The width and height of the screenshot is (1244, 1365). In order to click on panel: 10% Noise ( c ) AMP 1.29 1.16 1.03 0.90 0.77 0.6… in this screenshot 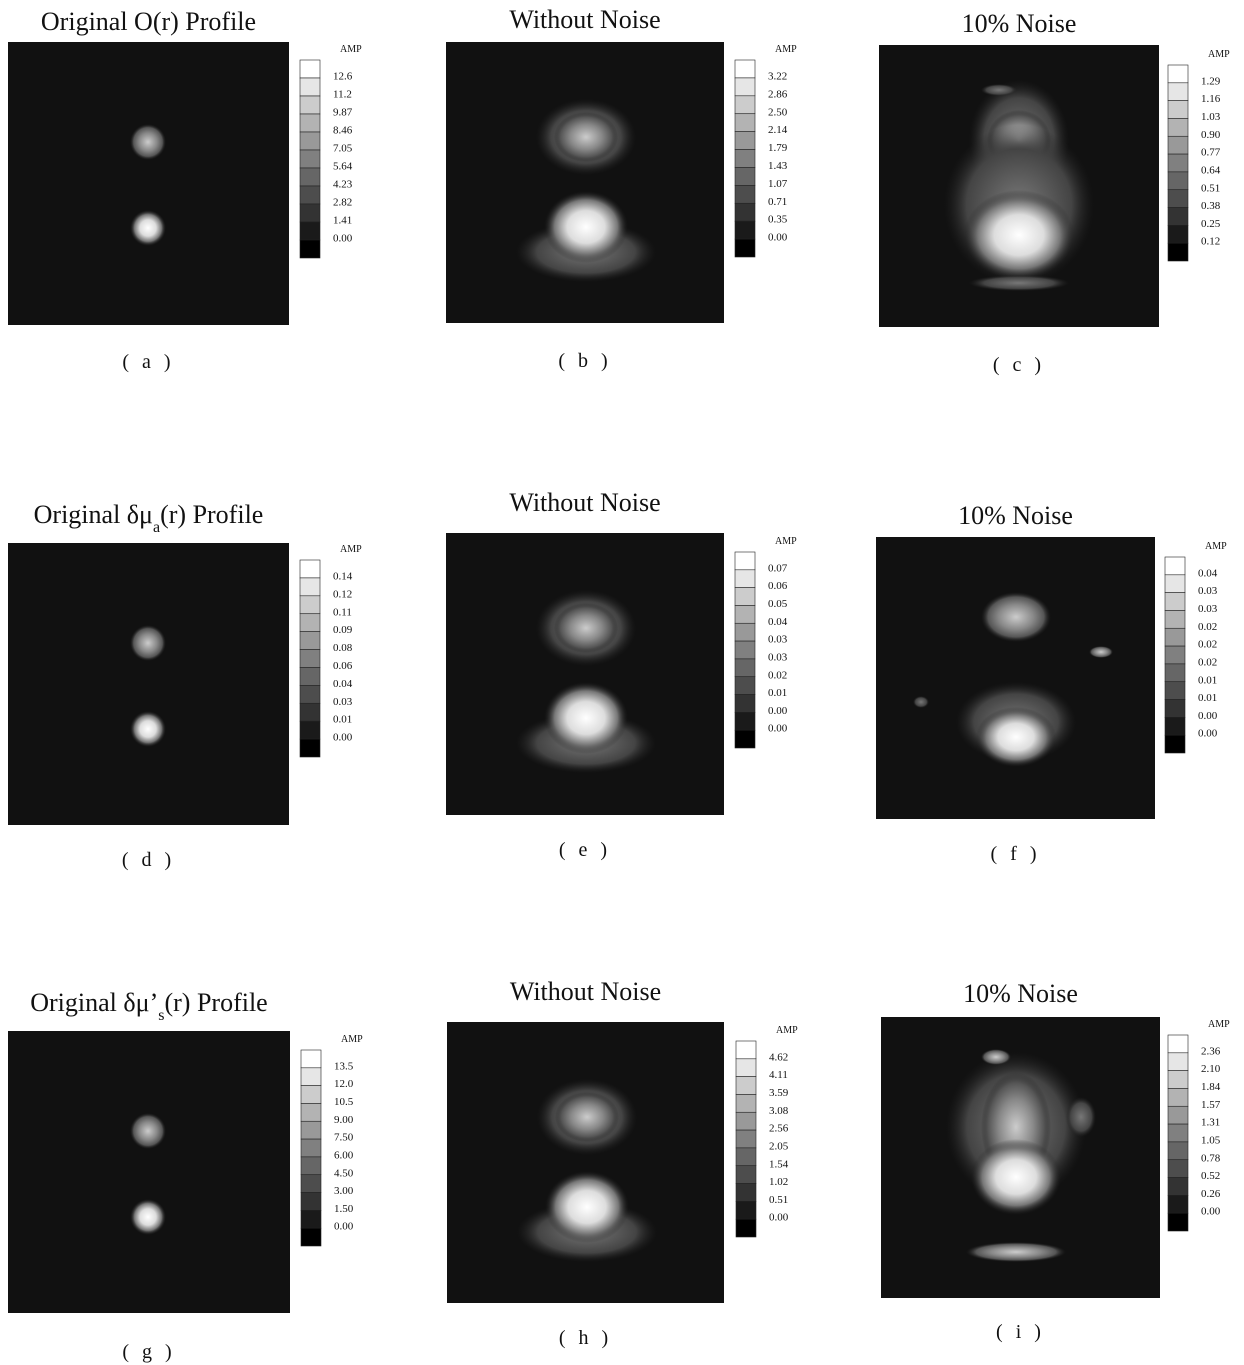, I will do `click(1054, 192)`.